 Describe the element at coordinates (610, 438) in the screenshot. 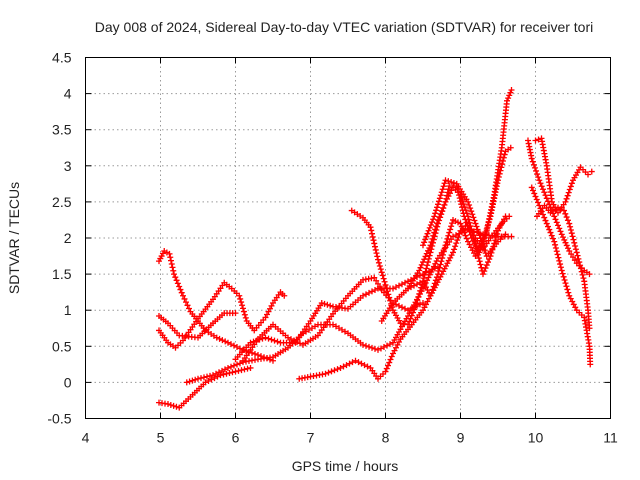

I see `x-tick-label: 11` at that location.